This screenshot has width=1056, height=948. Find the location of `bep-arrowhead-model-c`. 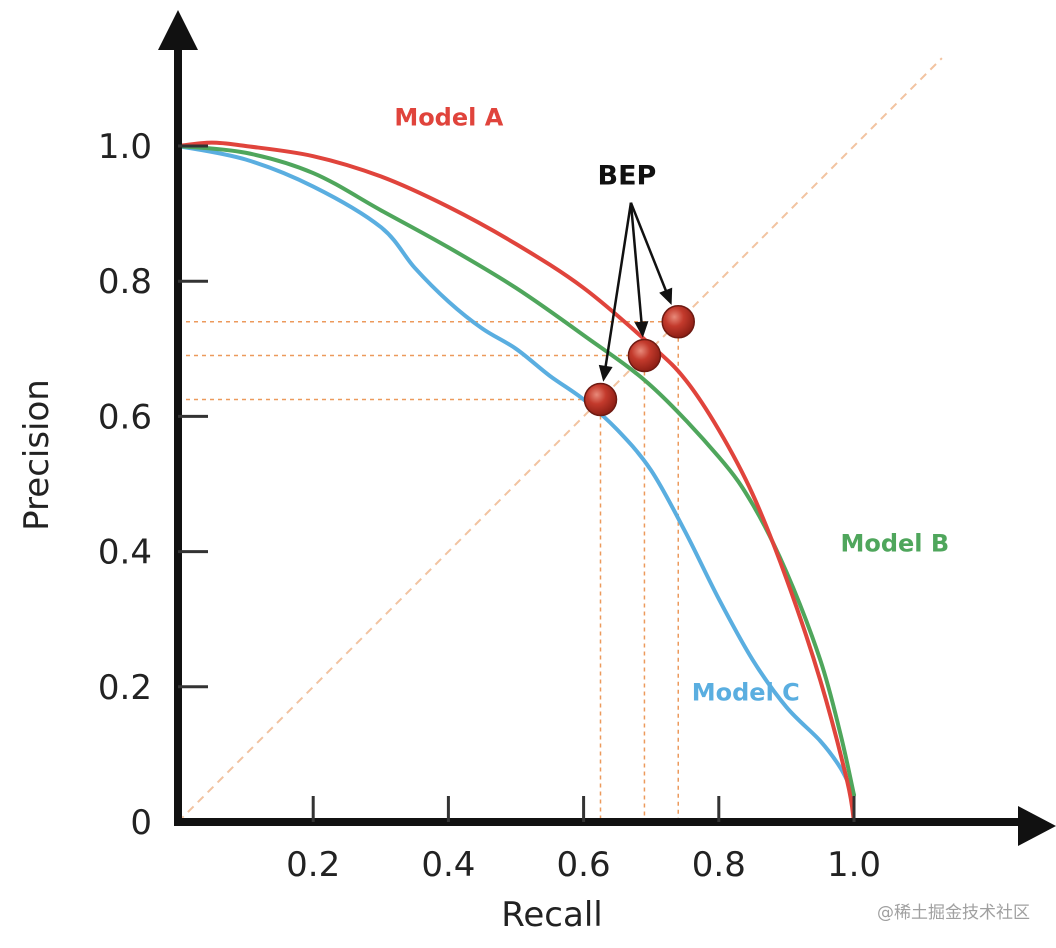

bep-arrowhead-model-c is located at coordinates (605, 373).